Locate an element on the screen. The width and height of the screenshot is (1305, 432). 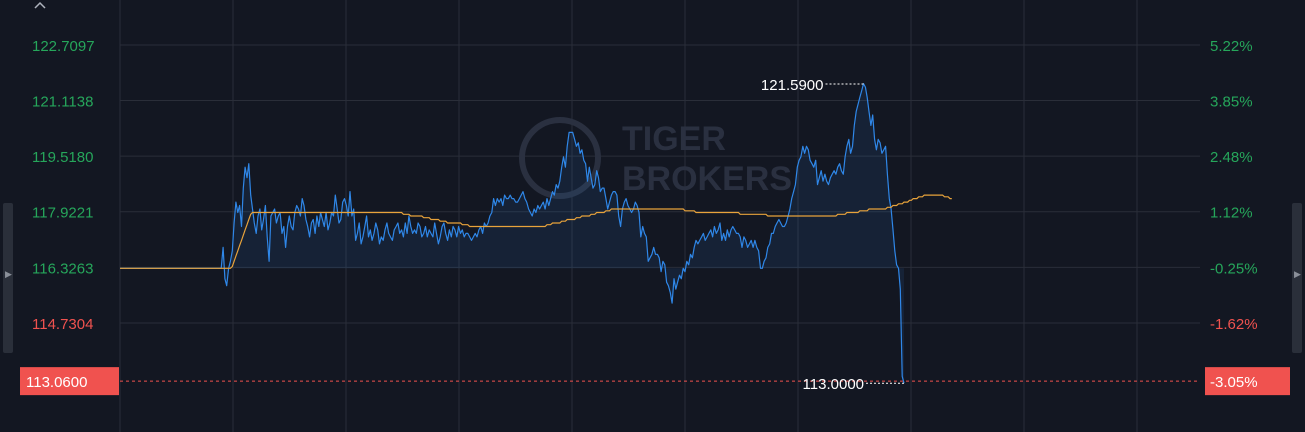
last-price-label: 113.0600 is located at coordinates (56, 382).